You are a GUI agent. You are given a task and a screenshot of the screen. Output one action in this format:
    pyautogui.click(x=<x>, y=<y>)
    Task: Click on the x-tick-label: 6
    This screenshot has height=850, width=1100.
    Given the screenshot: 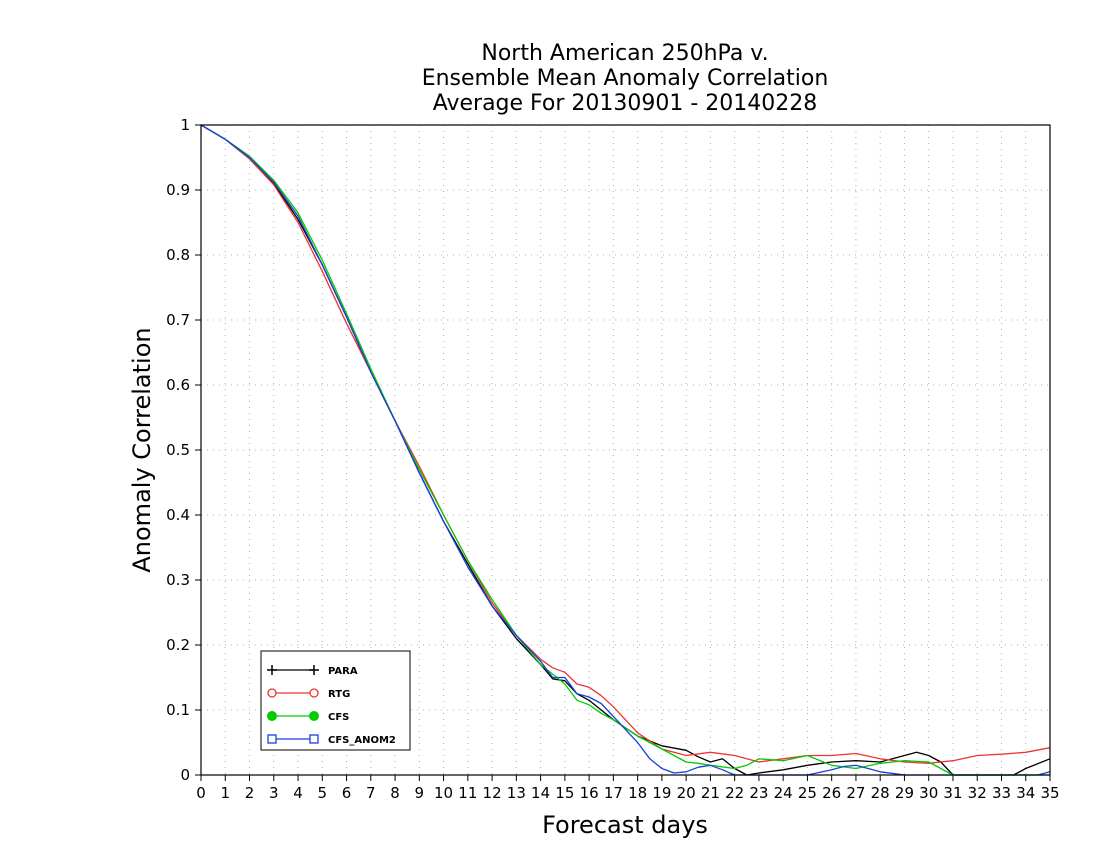 What is the action you would take?
    pyautogui.click(x=347, y=793)
    